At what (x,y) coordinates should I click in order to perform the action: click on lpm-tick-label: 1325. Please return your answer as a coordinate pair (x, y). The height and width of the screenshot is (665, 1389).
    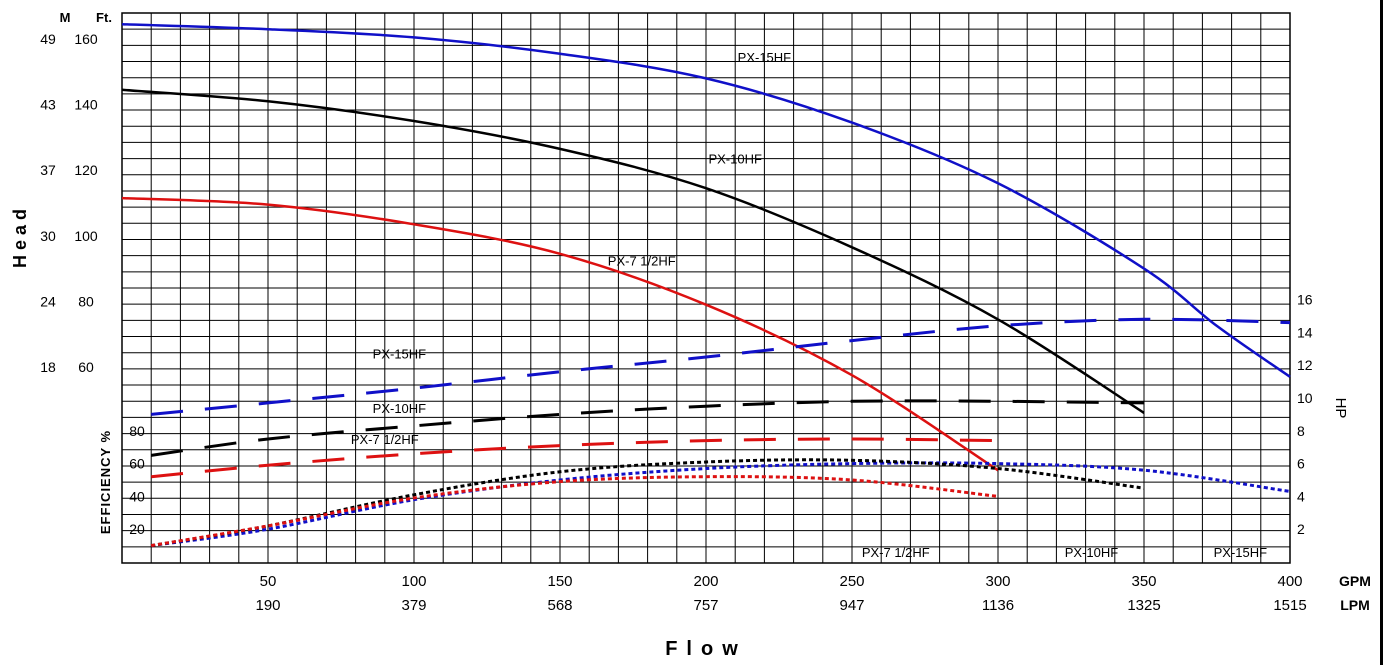
    Looking at the image, I should click on (1143, 605).